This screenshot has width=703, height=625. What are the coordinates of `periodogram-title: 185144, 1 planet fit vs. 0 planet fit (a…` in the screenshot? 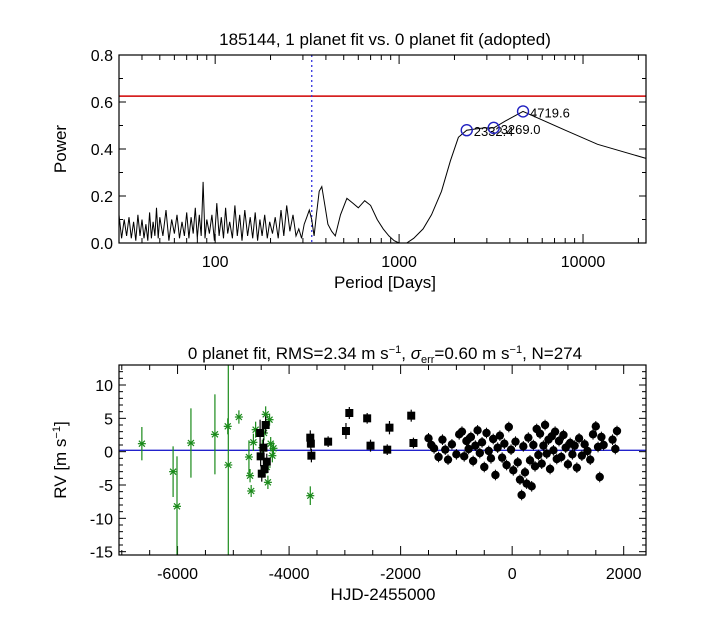 It's located at (385, 39).